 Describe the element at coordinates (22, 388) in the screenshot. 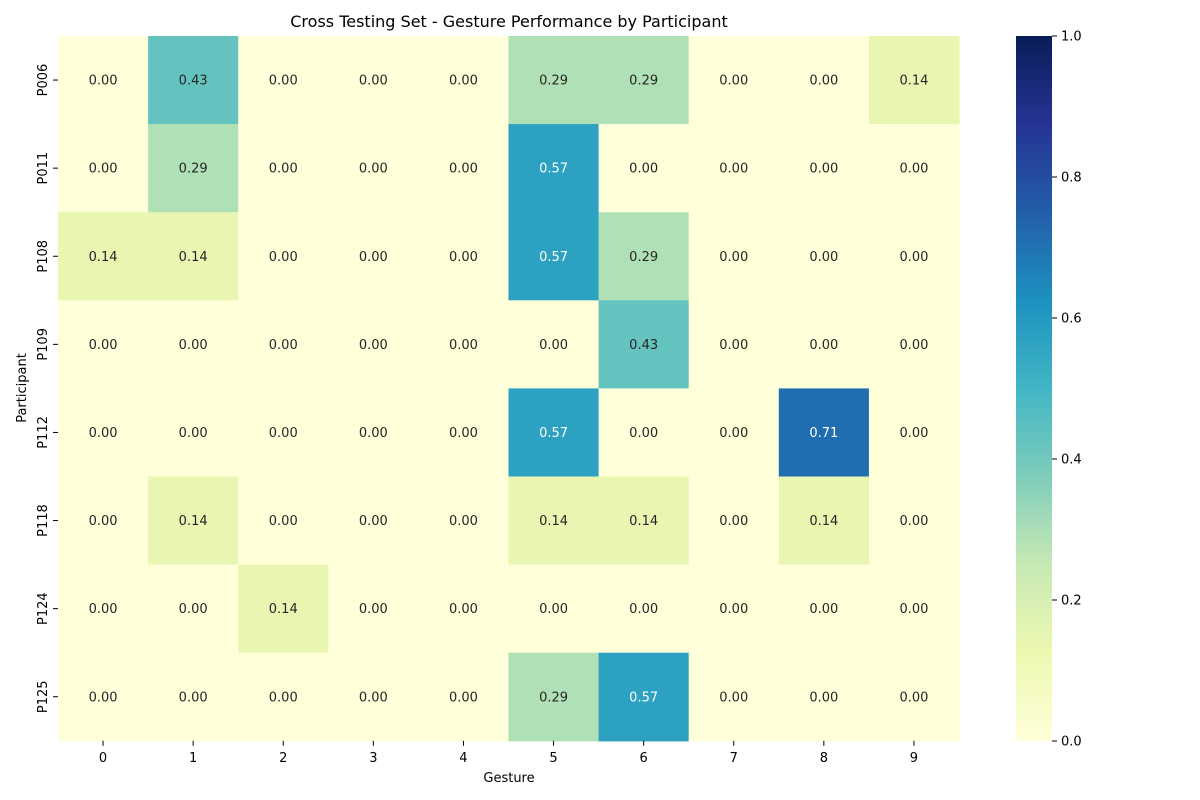

I see `y-axis-label: Participant` at that location.